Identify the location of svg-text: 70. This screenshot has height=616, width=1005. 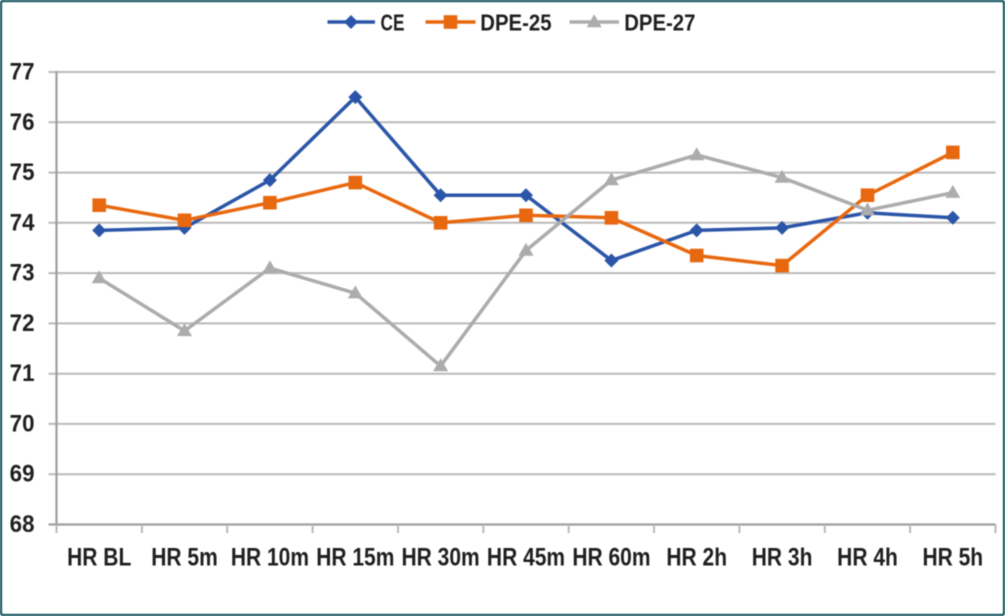
(22, 423).